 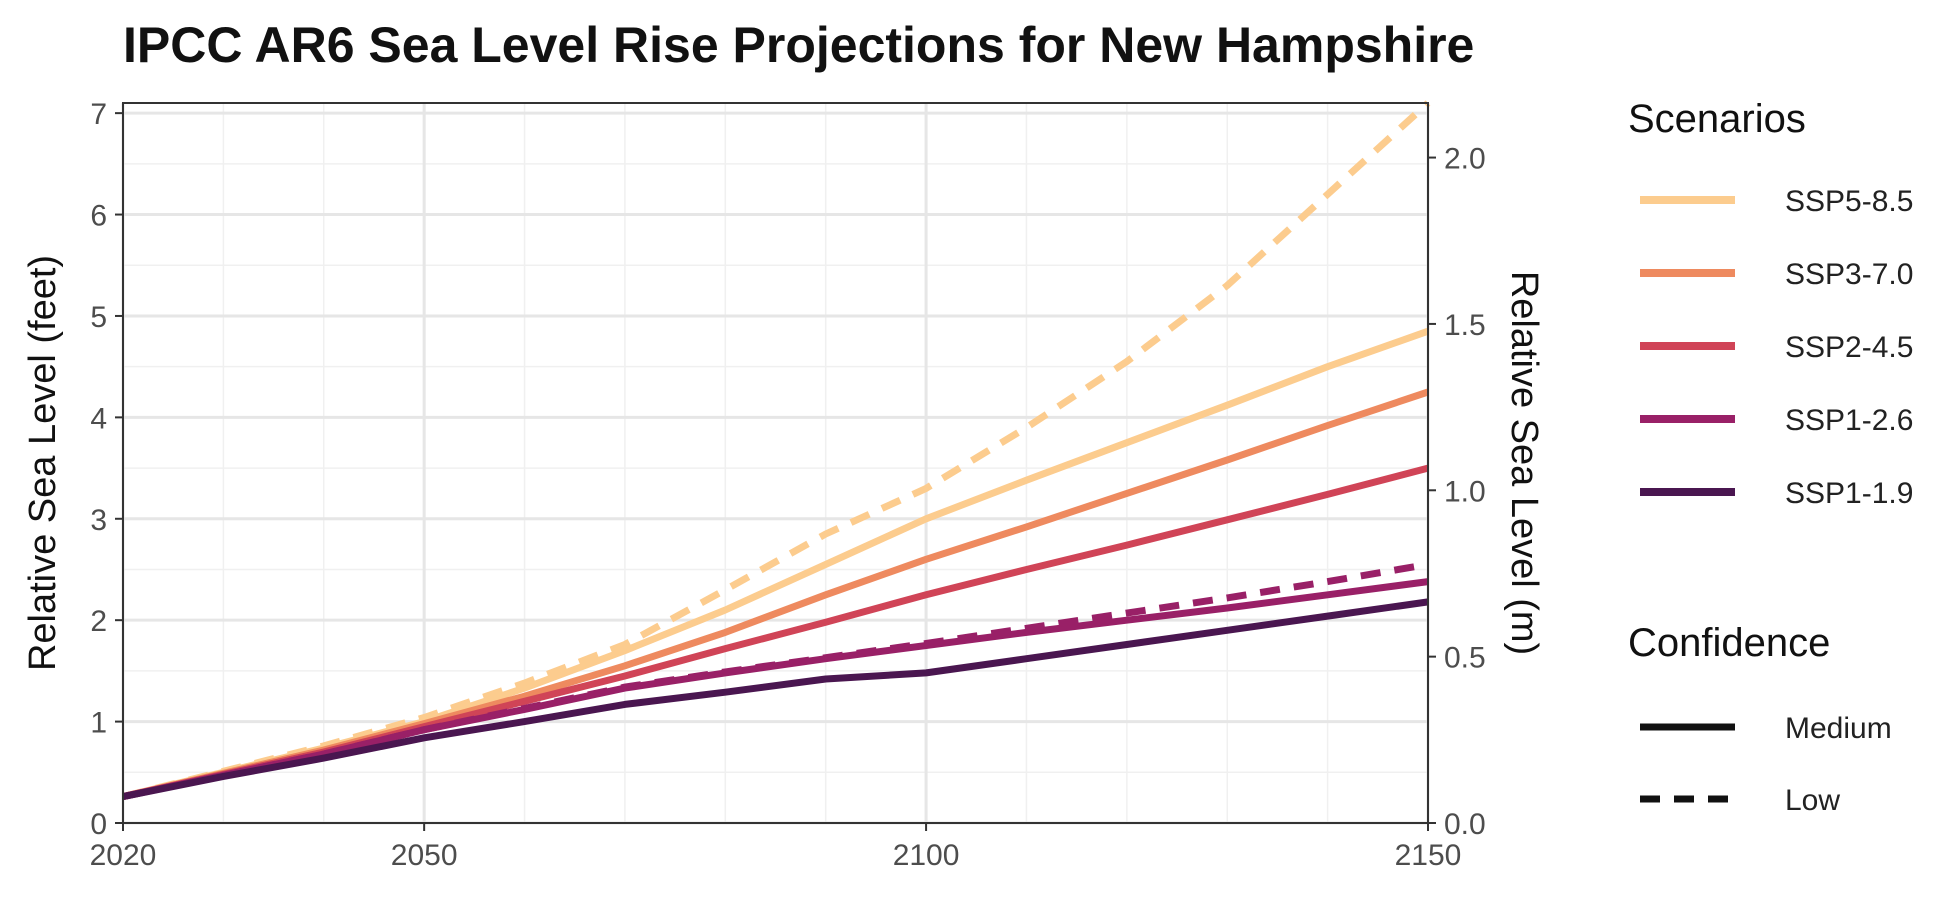 What do you see at coordinates (1524, 463) in the screenshot?
I see `y-axis-title-right: Relative Sea Level (m)` at bounding box center [1524, 463].